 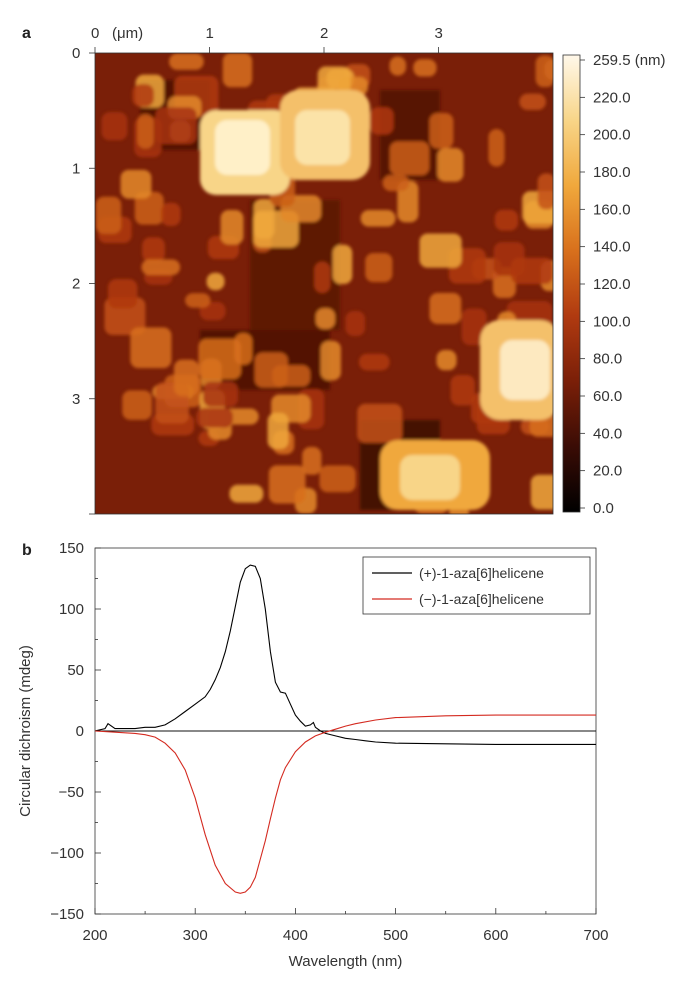 What do you see at coordinates (571, 283) in the screenshot?
I see `colorbar` at bounding box center [571, 283].